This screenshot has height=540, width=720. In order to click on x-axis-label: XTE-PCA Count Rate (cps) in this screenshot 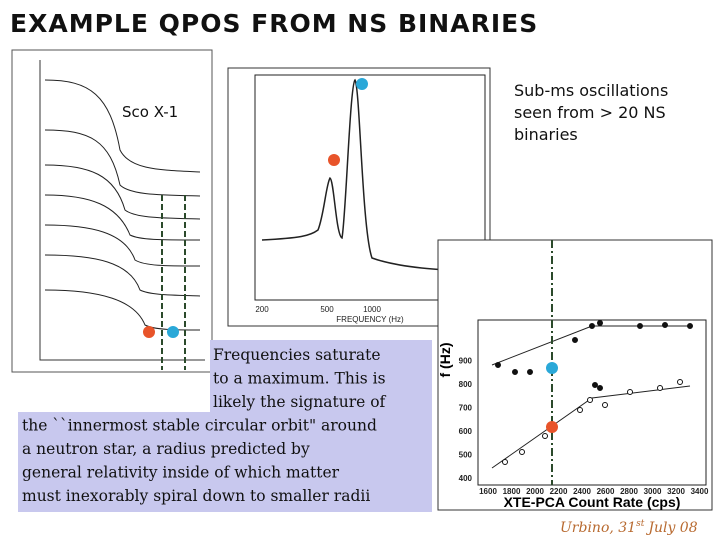, I will do `click(592, 502)`.